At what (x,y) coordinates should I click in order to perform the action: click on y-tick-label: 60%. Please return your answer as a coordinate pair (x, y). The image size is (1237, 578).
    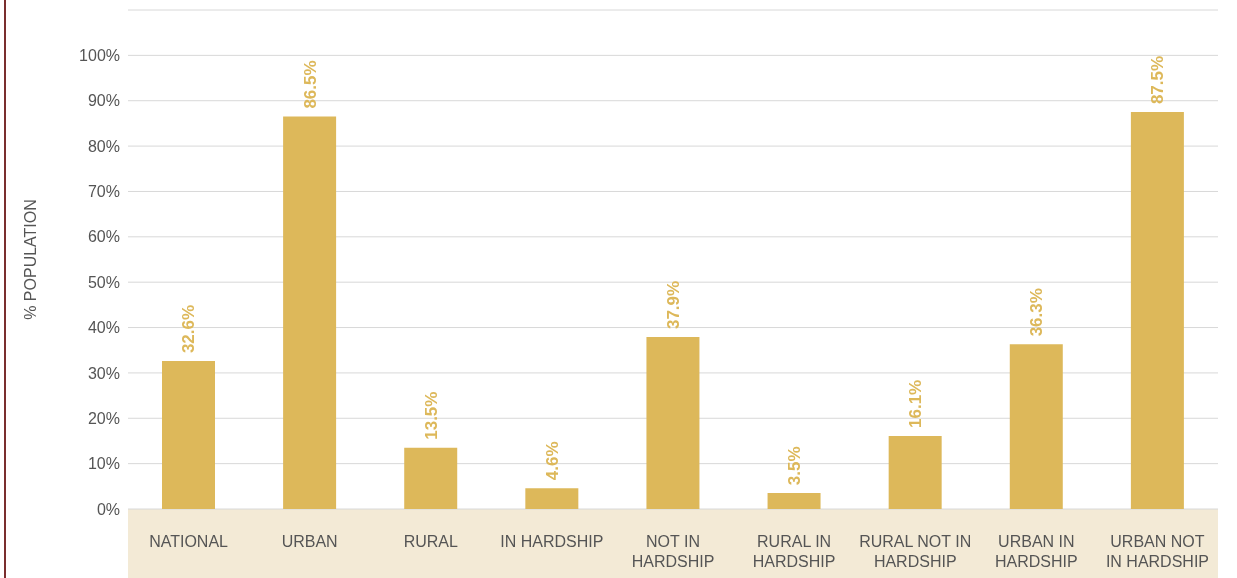
    Looking at the image, I should click on (103, 237).